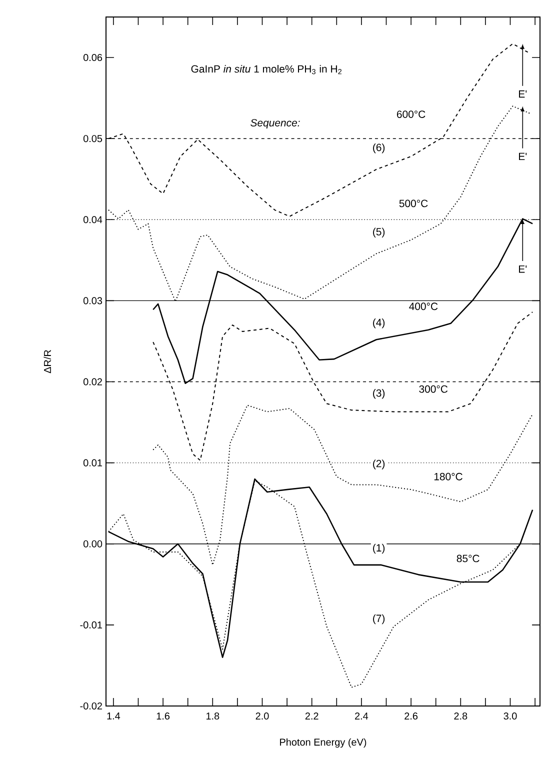 Image resolution: width=547 pixels, height=767 pixels. I want to click on x-tick-label: 2.8, so click(461, 716).